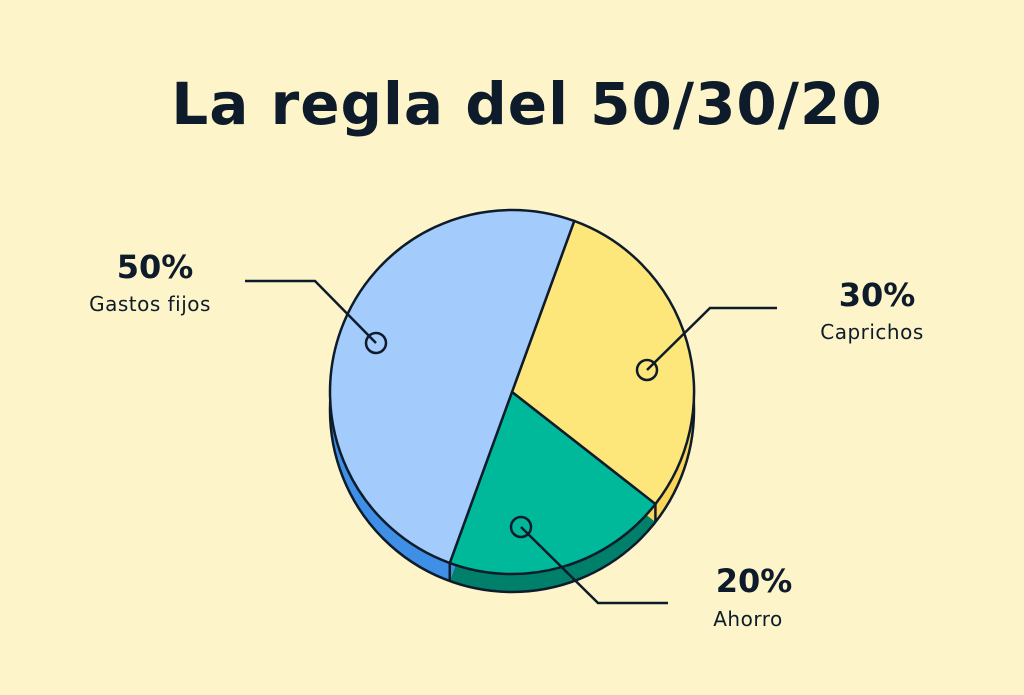  Describe the element at coordinates (872, 332) in the screenshot. I see `slice-label-caprichos: Caprichos` at that location.